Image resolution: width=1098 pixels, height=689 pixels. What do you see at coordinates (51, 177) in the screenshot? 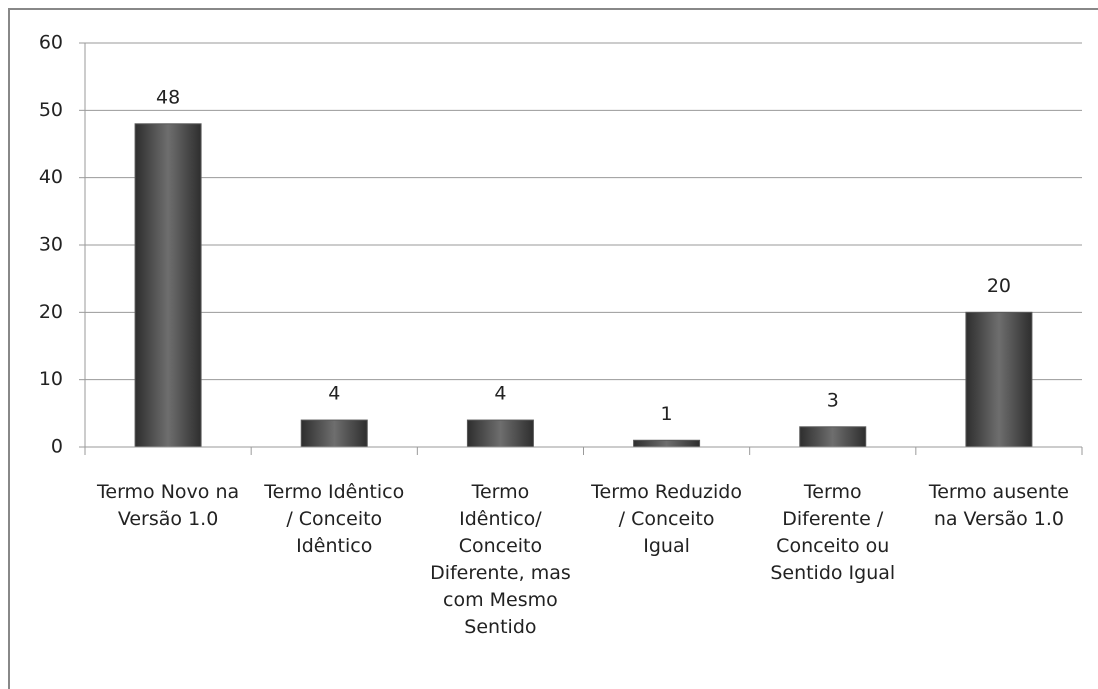
I see `y-tick-label: 40` at bounding box center [51, 177].